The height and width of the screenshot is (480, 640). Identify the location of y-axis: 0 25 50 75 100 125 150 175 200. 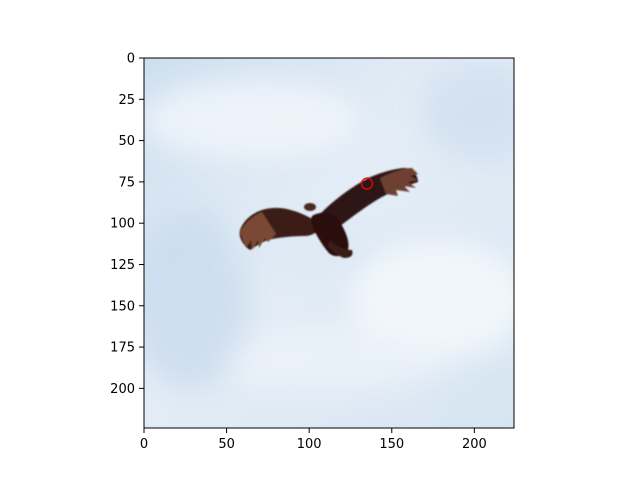
(127, 224).